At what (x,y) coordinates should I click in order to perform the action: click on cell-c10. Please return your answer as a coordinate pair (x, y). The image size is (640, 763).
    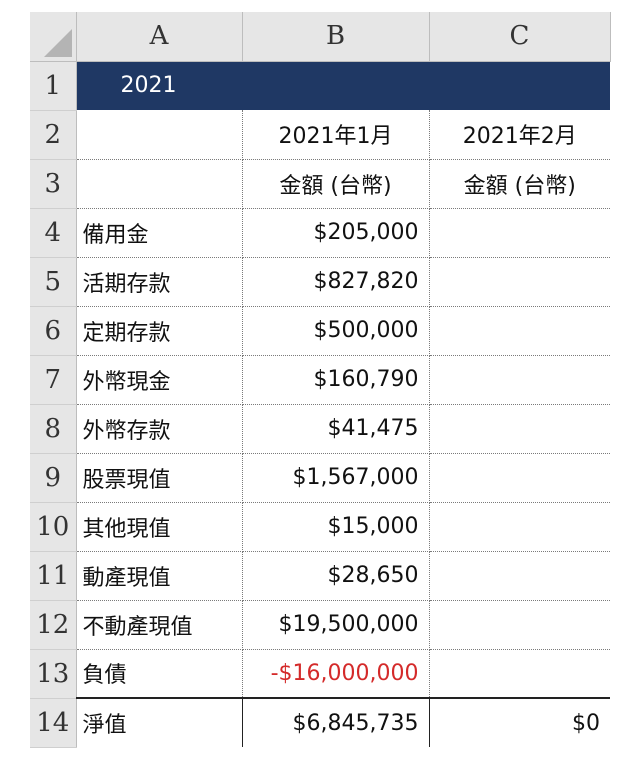
    Looking at the image, I should click on (519, 527).